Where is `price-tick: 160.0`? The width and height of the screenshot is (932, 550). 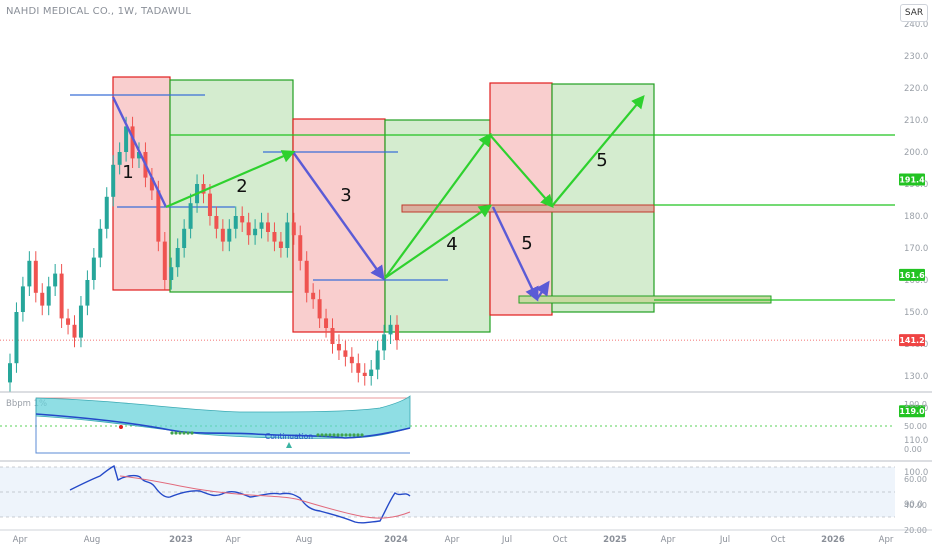 price-tick: 160.0 is located at coordinates (916, 281).